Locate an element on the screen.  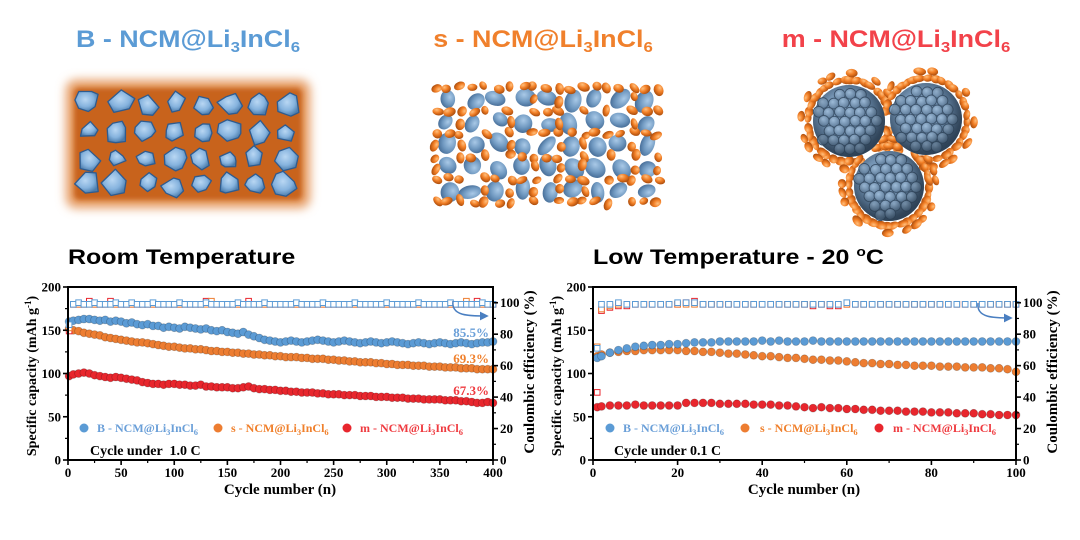
y-tick-label: 50 is located at coordinates (579, 416).